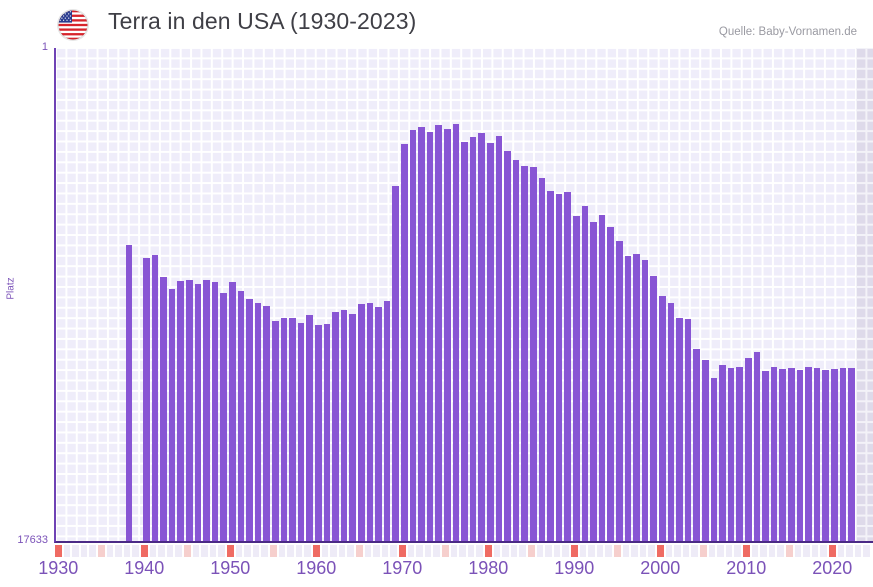  What do you see at coordinates (189, 410) in the screenshot?
I see `bar-1945` at bounding box center [189, 410].